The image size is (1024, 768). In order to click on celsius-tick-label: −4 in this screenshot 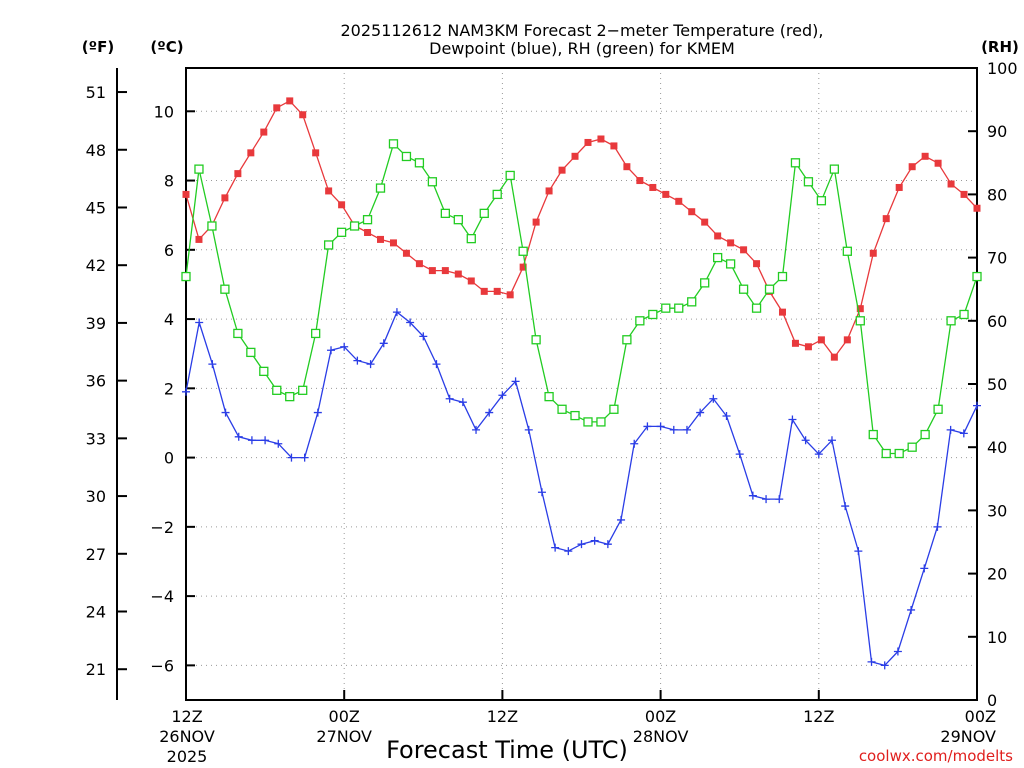, I will do `click(162, 596)`.